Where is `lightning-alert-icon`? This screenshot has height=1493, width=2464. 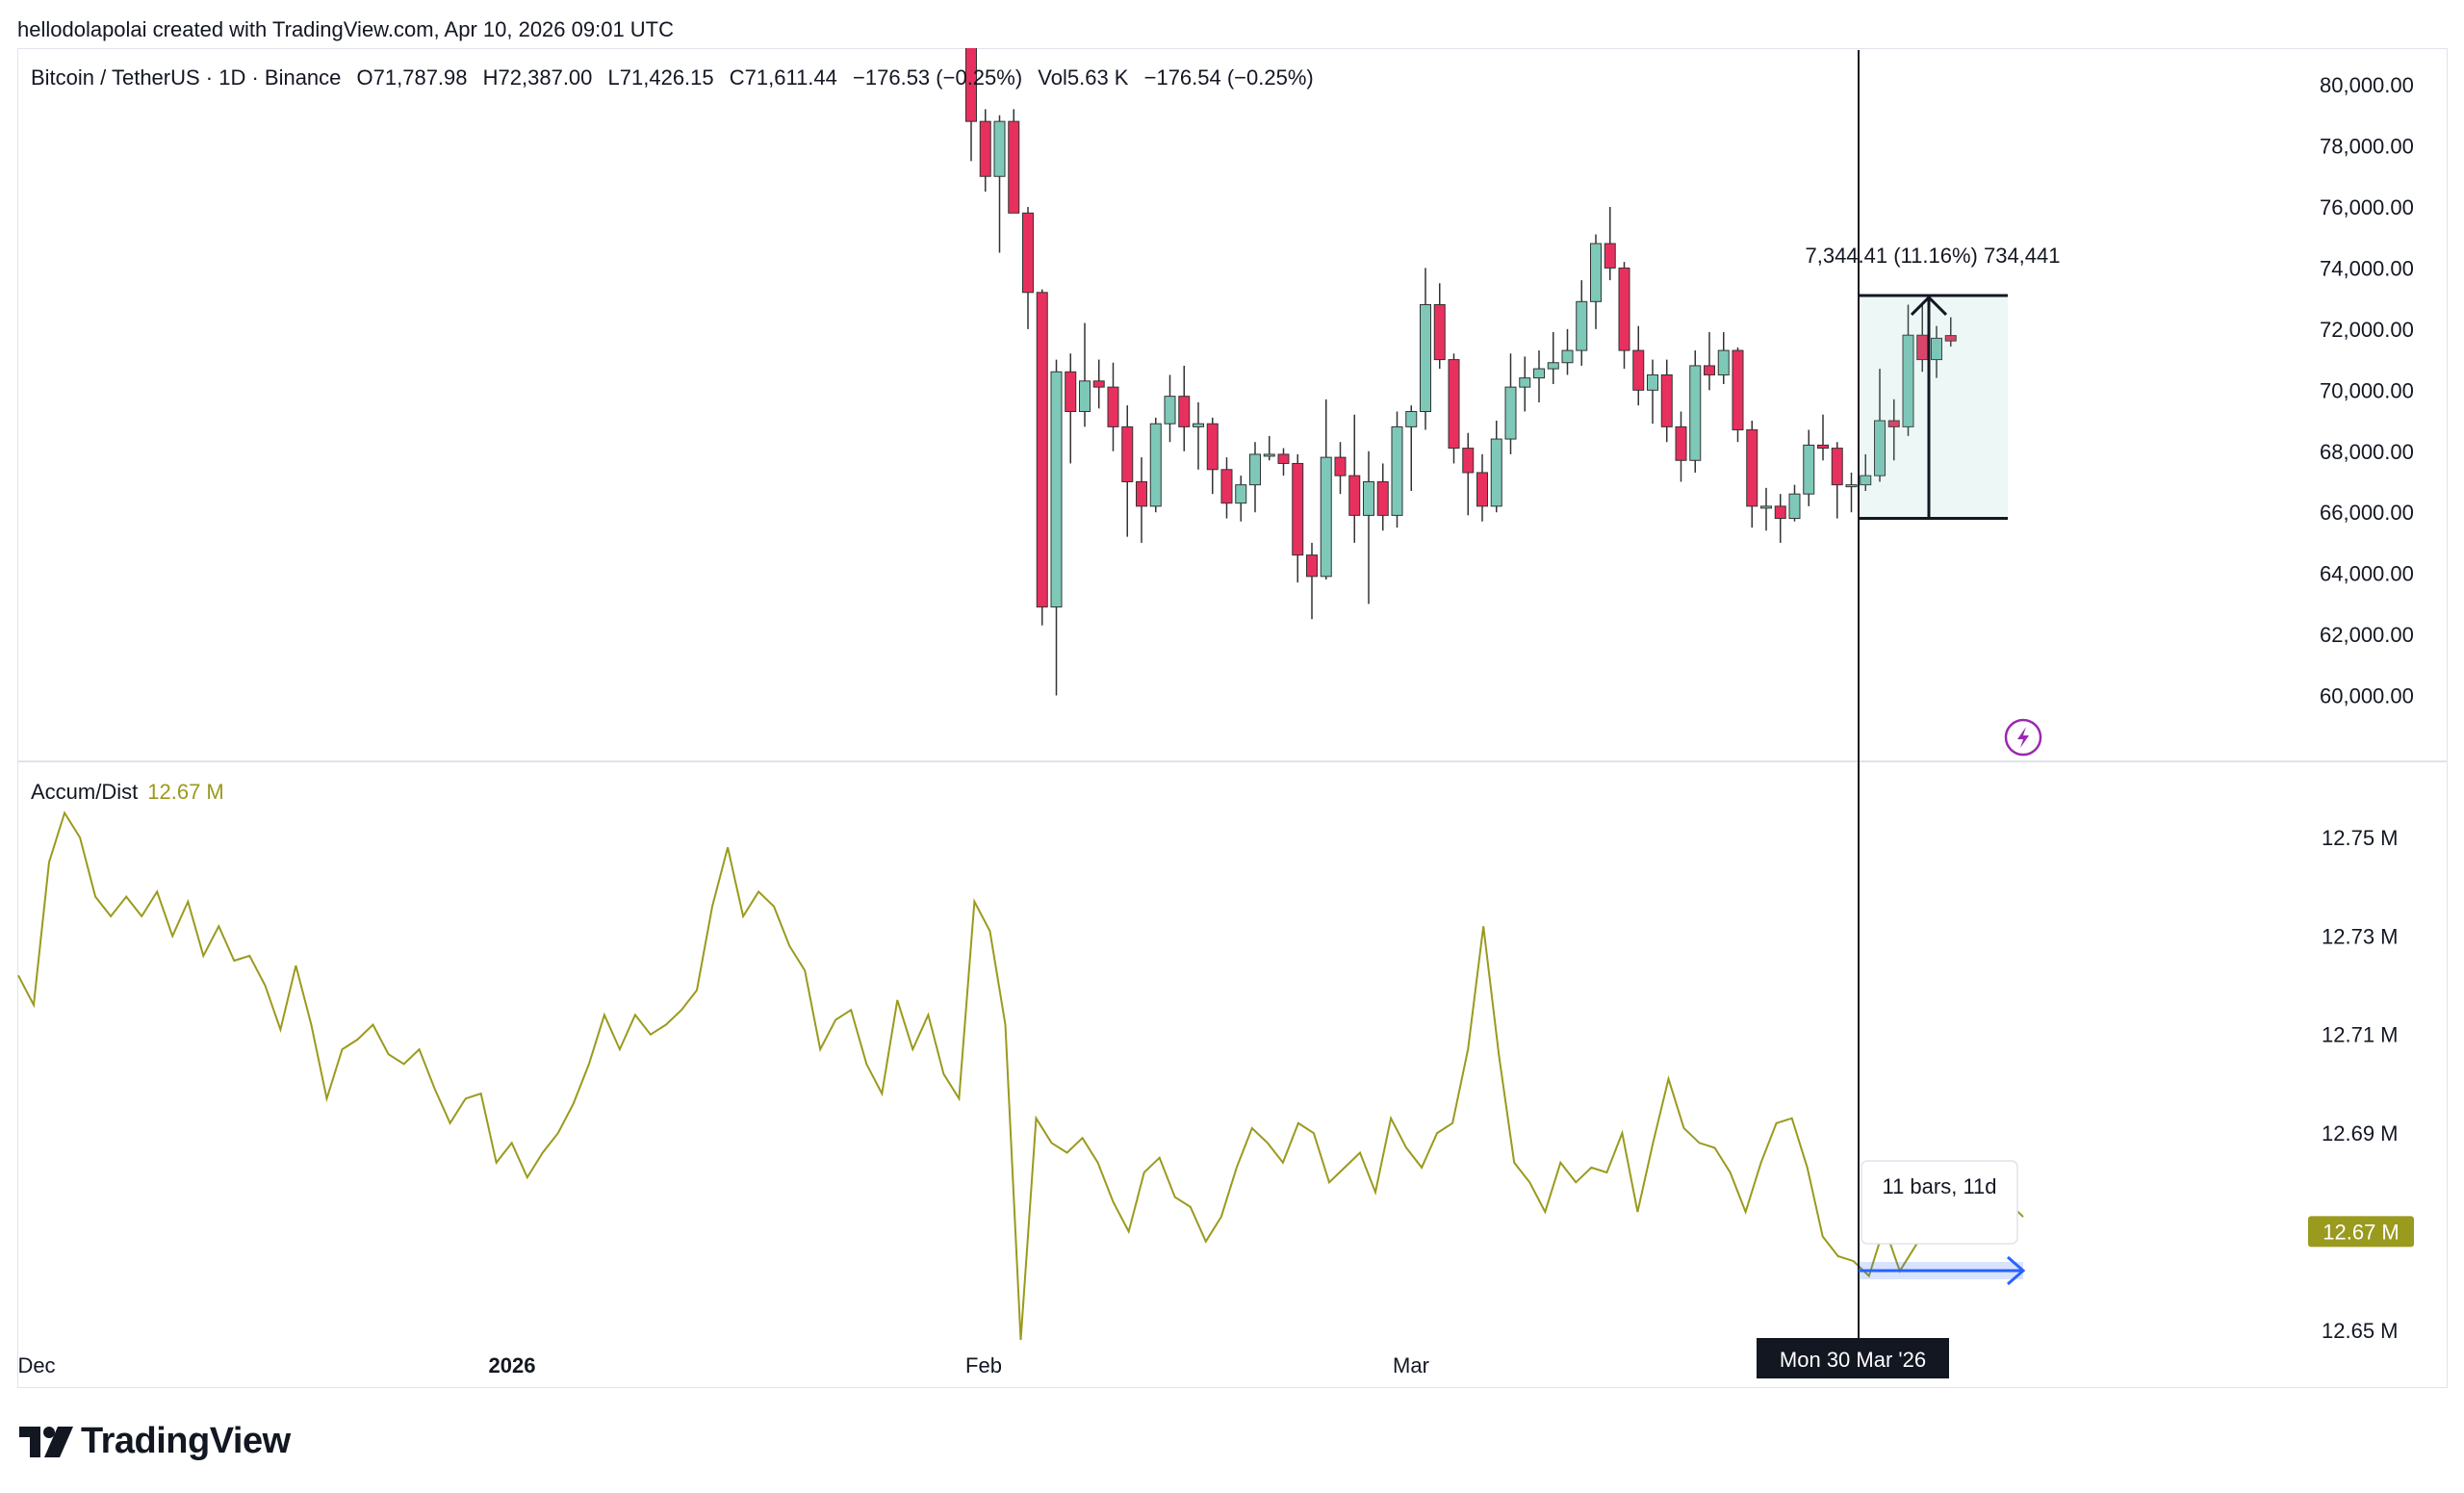
lightning-alert-icon is located at coordinates (2023, 738).